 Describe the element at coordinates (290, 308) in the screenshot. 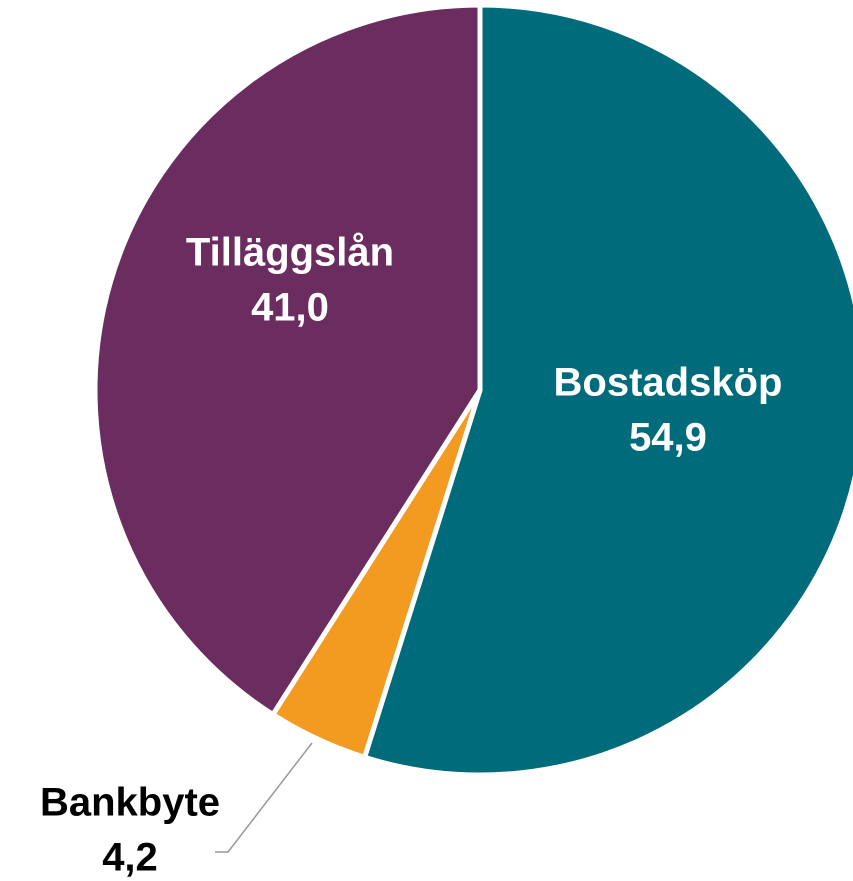

I see `slice-value: 41,0` at that location.